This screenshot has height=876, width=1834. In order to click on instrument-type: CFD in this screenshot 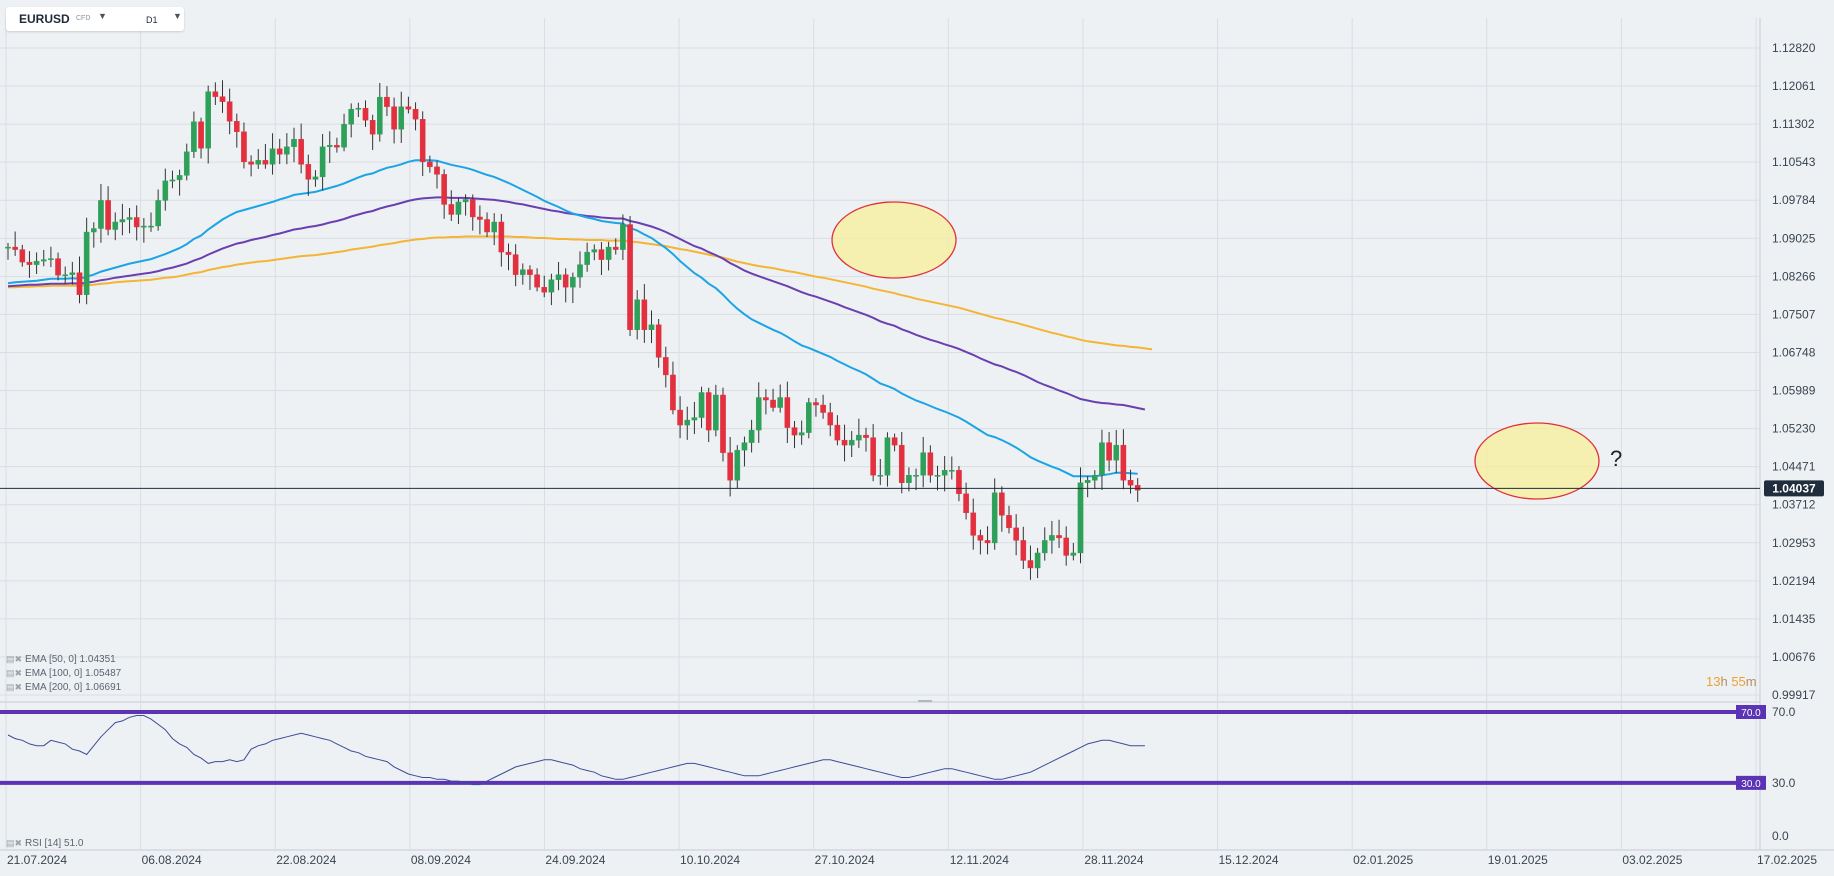, I will do `click(83, 18)`.